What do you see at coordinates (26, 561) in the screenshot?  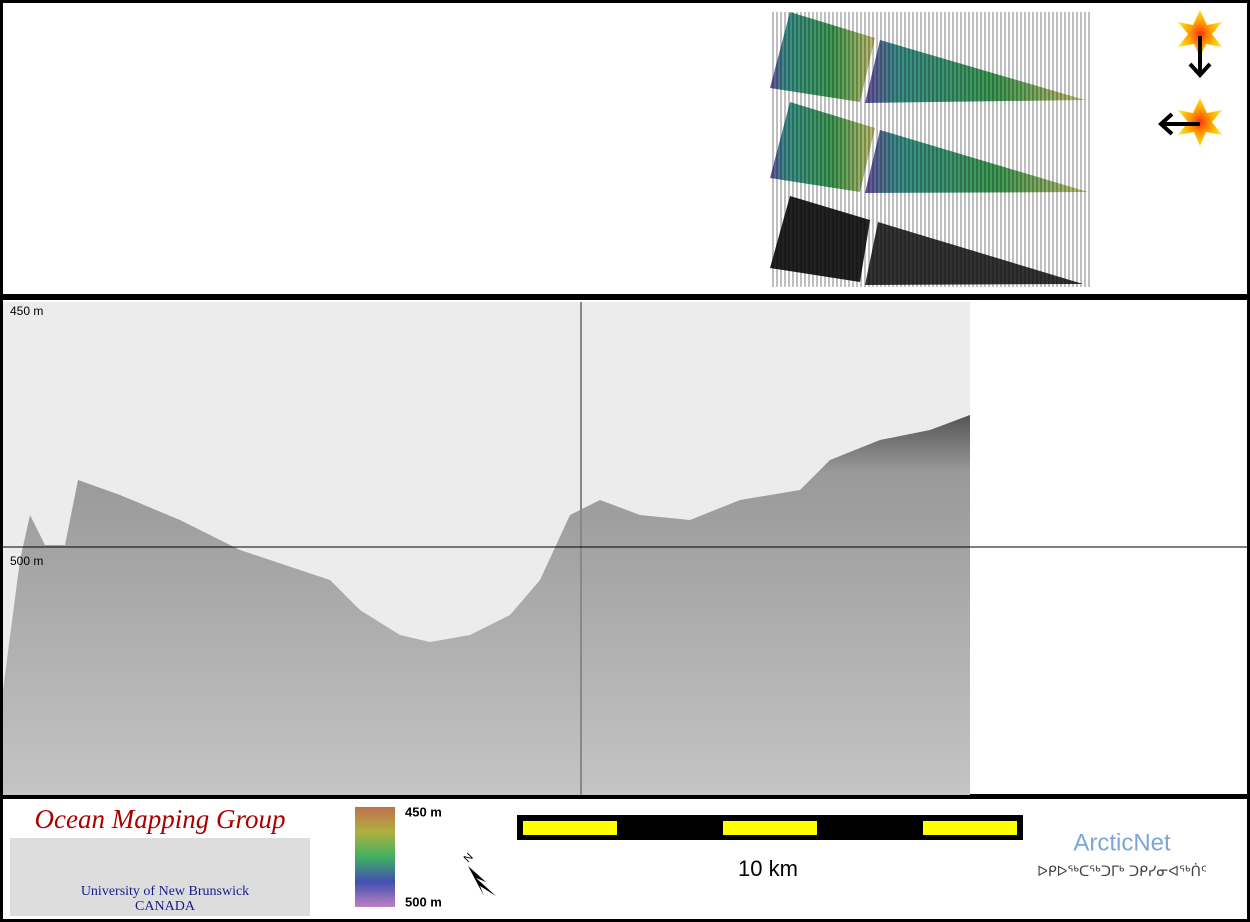 I see `depth-label: 500 m` at bounding box center [26, 561].